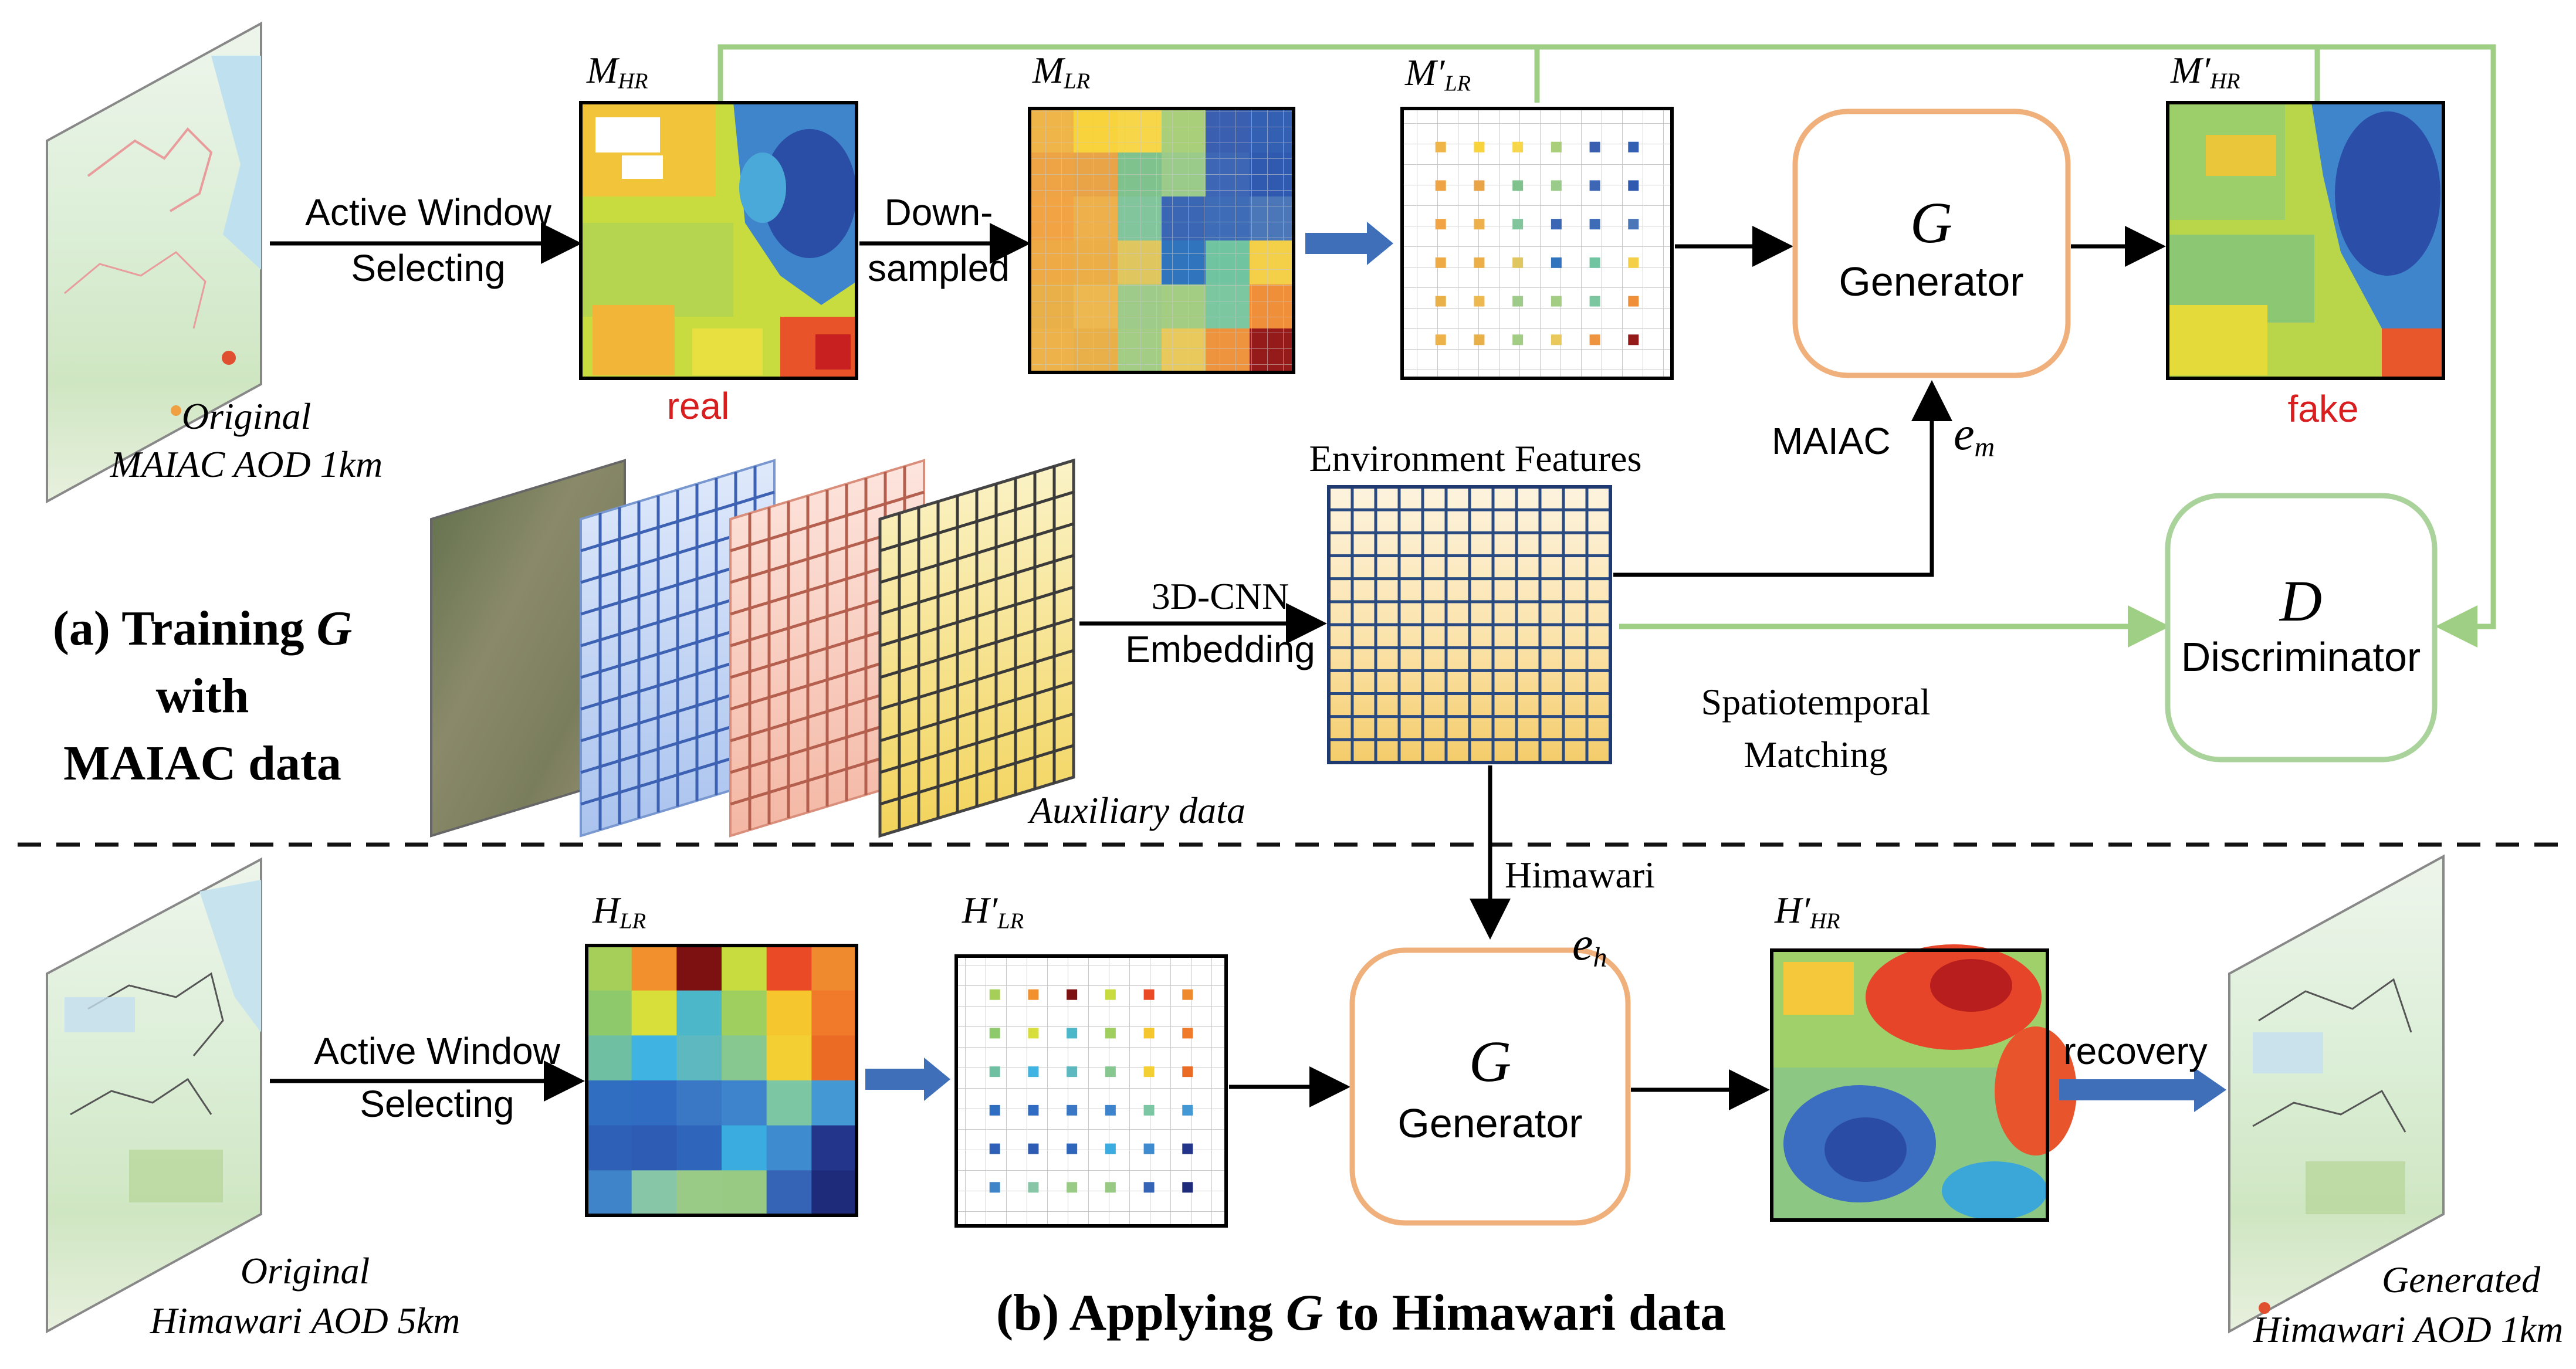 This screenshot has height=1369, width=2576. I want to click on active-window-a-line2: Selecting, so click(428, 268).